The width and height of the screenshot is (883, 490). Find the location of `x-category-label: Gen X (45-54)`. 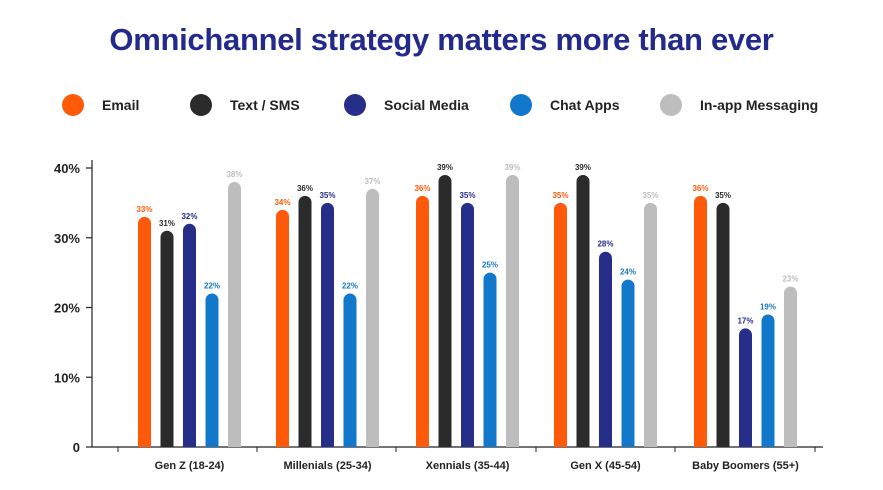

x-category-label: Gen X (45-54) is located at coordinates (605, 466).